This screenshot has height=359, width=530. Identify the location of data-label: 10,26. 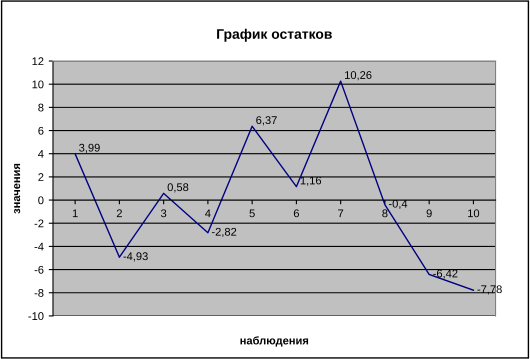
(358, 75).